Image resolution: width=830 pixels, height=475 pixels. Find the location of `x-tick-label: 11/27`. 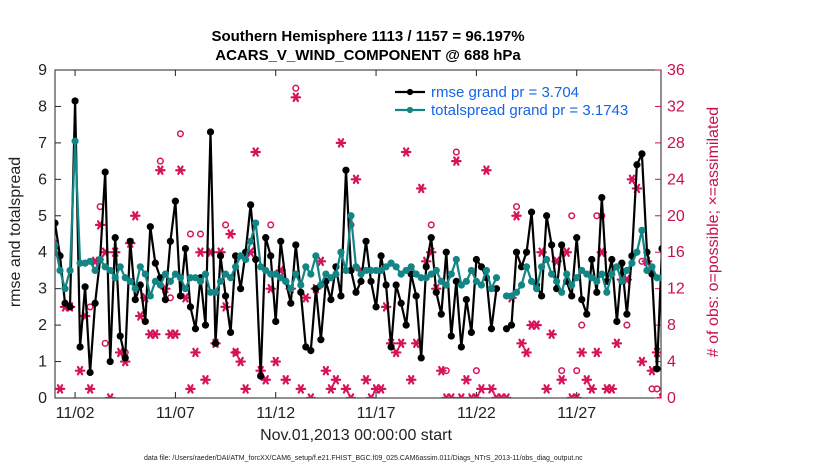

x-tick-label: 11/27 is located at coordinates (576, 413).